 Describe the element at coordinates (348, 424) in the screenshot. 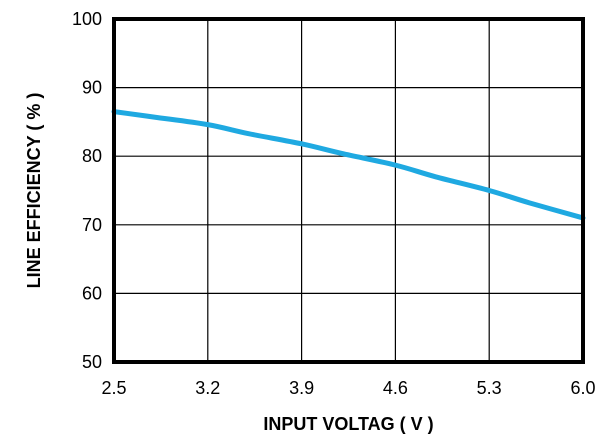

I see `x-axis-label: INPUT VOLTAG ( V )` at that location.